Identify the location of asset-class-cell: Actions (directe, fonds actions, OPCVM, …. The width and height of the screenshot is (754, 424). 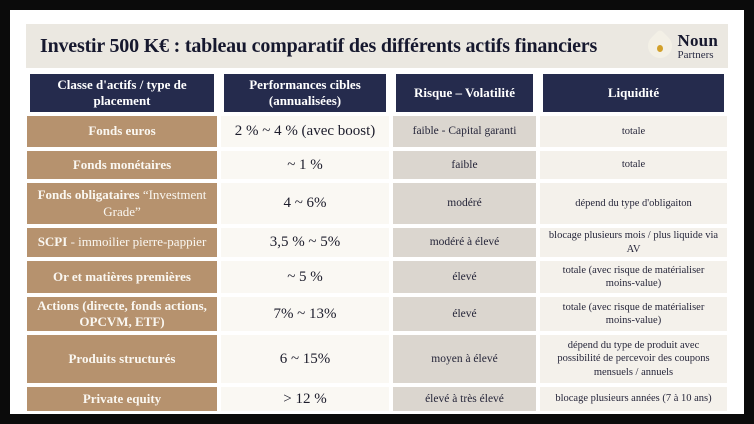
(122, 314).